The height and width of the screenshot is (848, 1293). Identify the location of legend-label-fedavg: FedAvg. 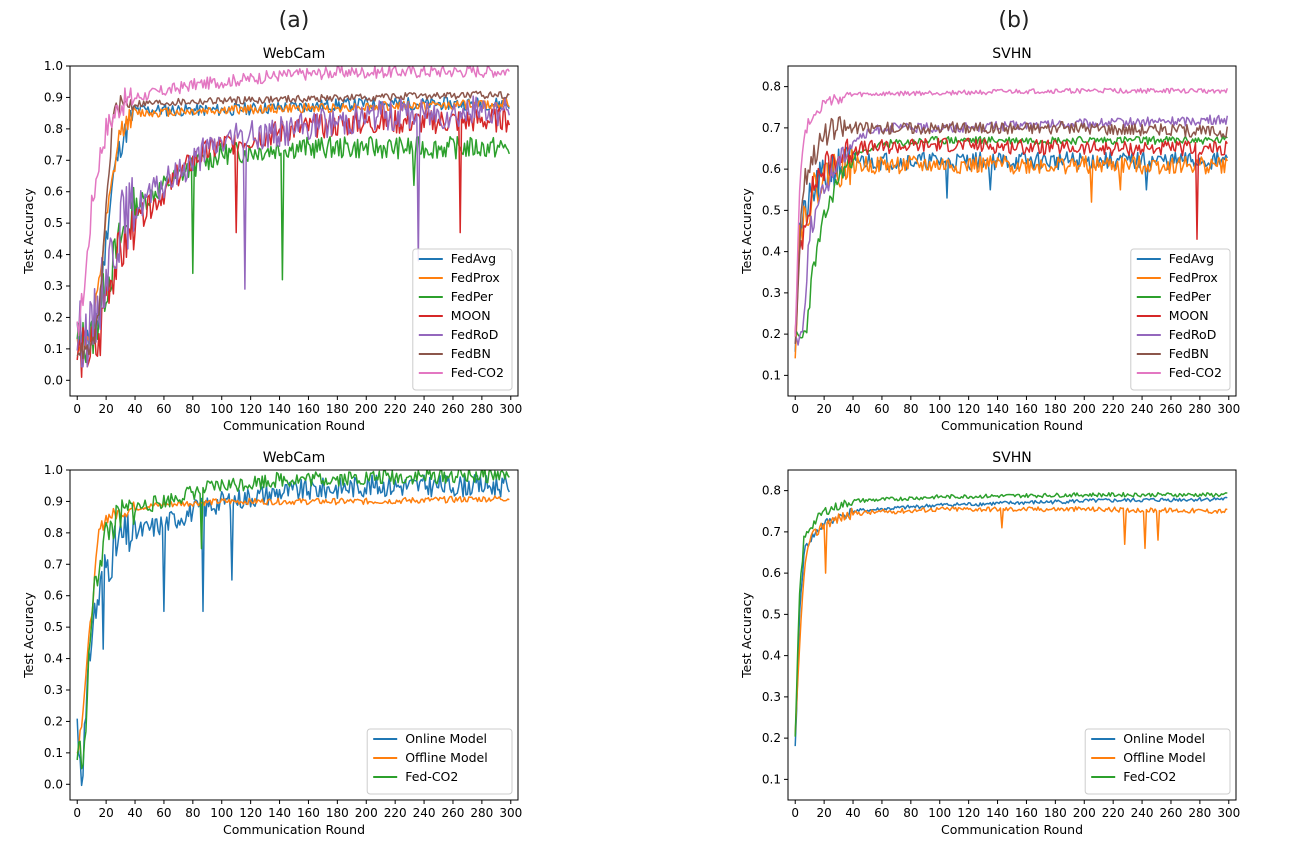
(473, 258).